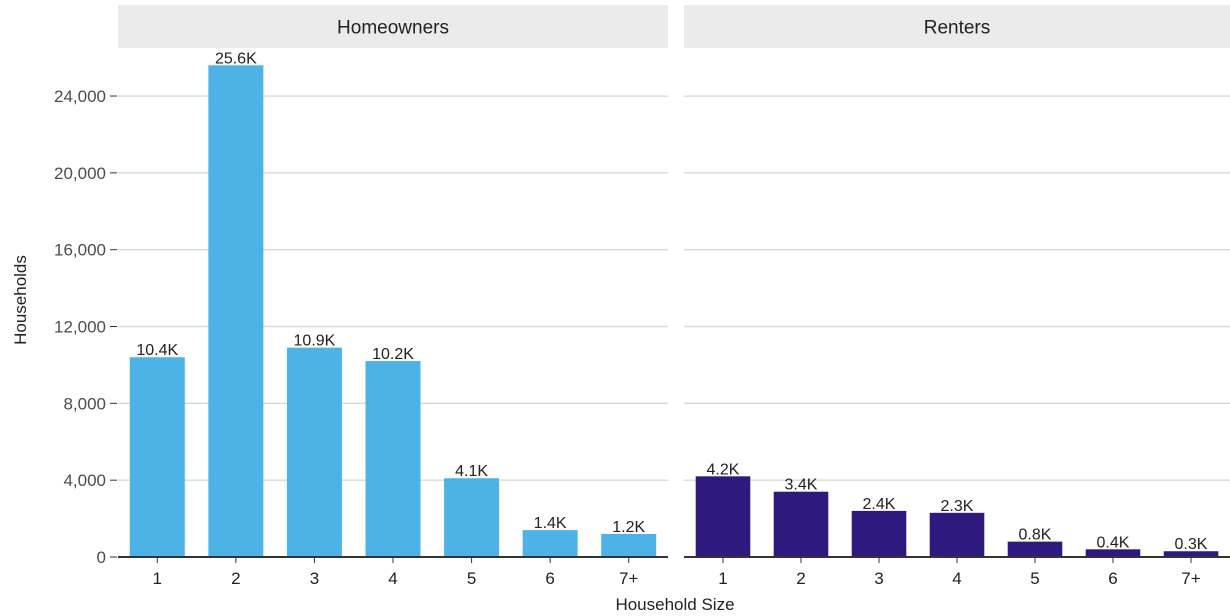  I want to click on y-tick-label: 24,000, so click(80, 96).